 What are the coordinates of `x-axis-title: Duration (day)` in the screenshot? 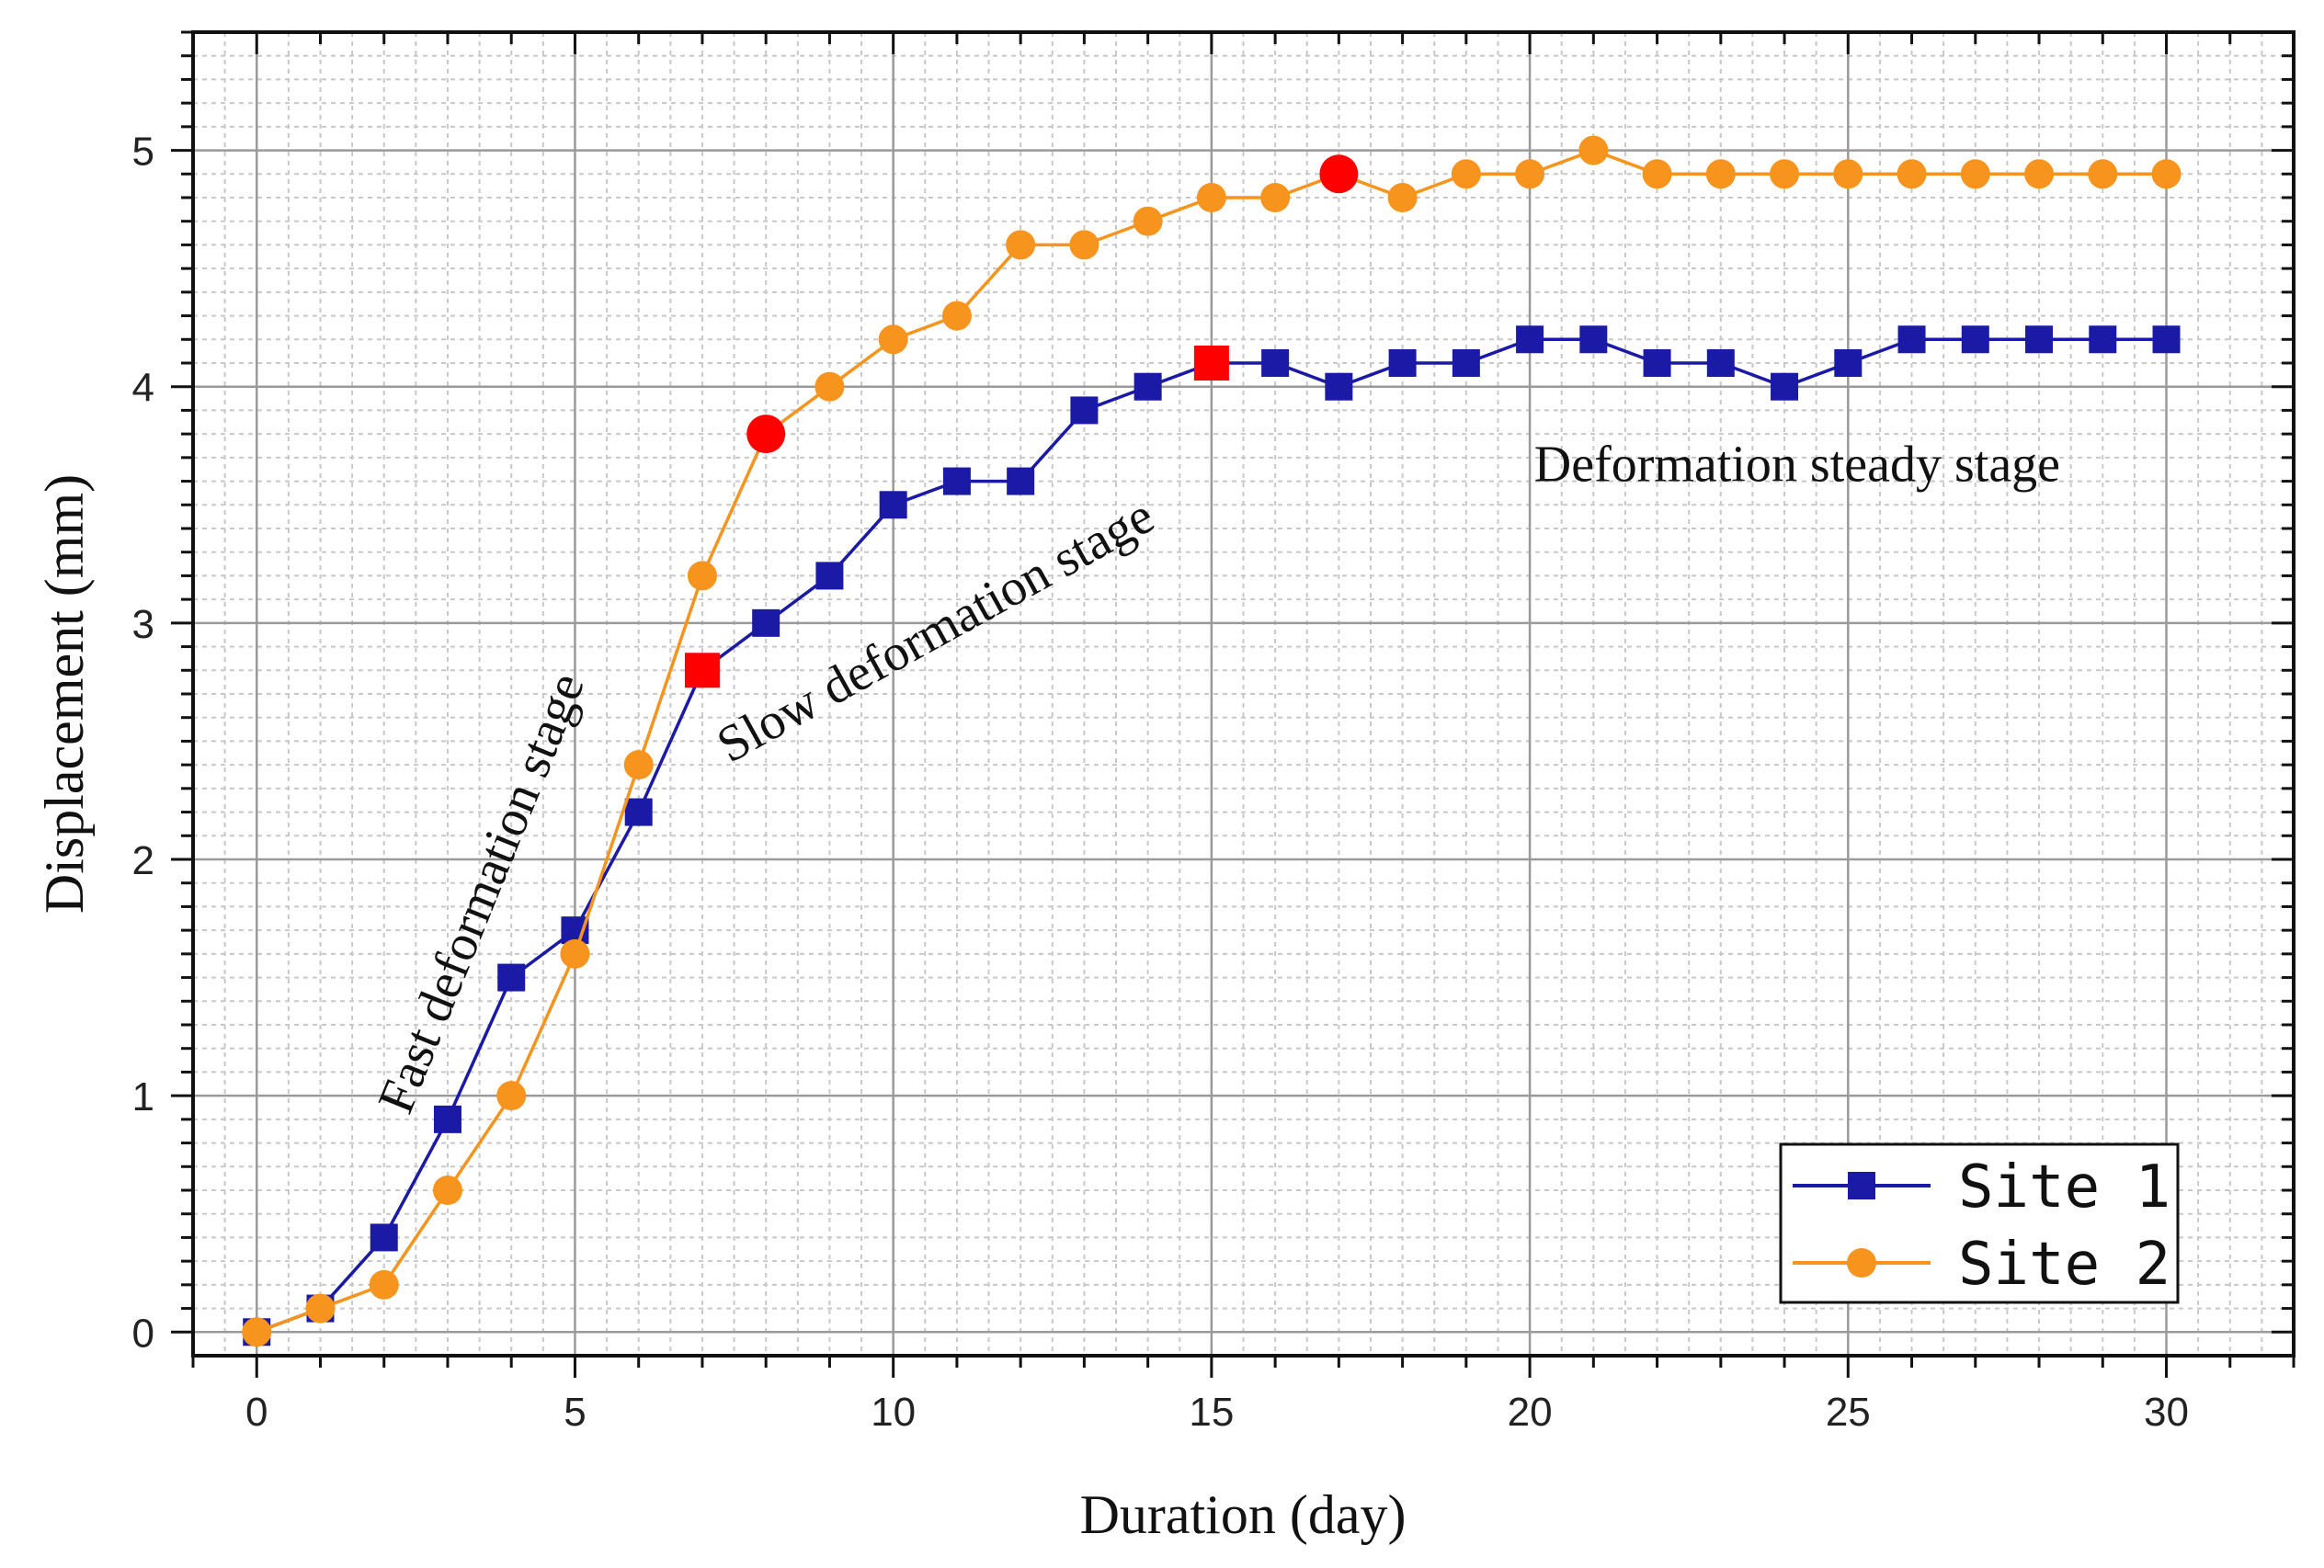 It's located at (1243, 1514).